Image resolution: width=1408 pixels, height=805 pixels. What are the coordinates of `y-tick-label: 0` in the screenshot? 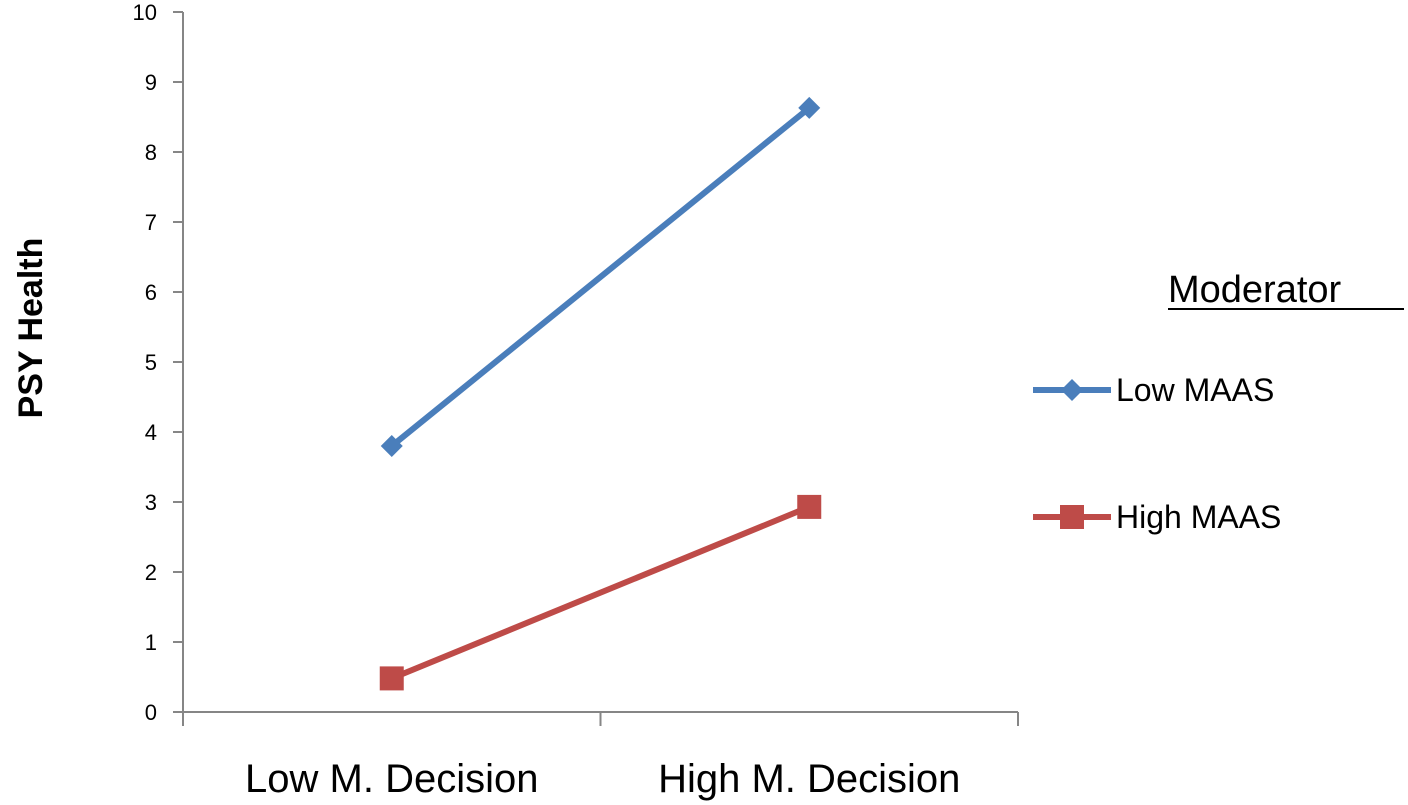 It's located at (151, 712).